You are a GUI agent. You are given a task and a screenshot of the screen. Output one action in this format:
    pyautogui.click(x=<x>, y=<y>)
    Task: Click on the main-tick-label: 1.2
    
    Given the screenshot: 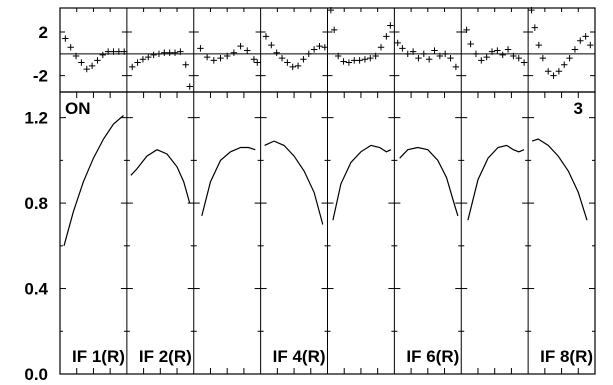 What is the action you would take?
    pyautogui.click(x=36, y=118)
    